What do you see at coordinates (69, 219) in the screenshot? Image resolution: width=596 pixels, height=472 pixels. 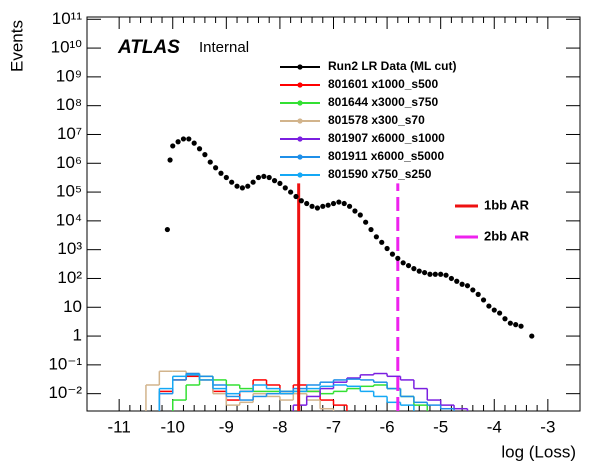 I see `y-tick-label: 10⁴` at bounding box center [69, 219].